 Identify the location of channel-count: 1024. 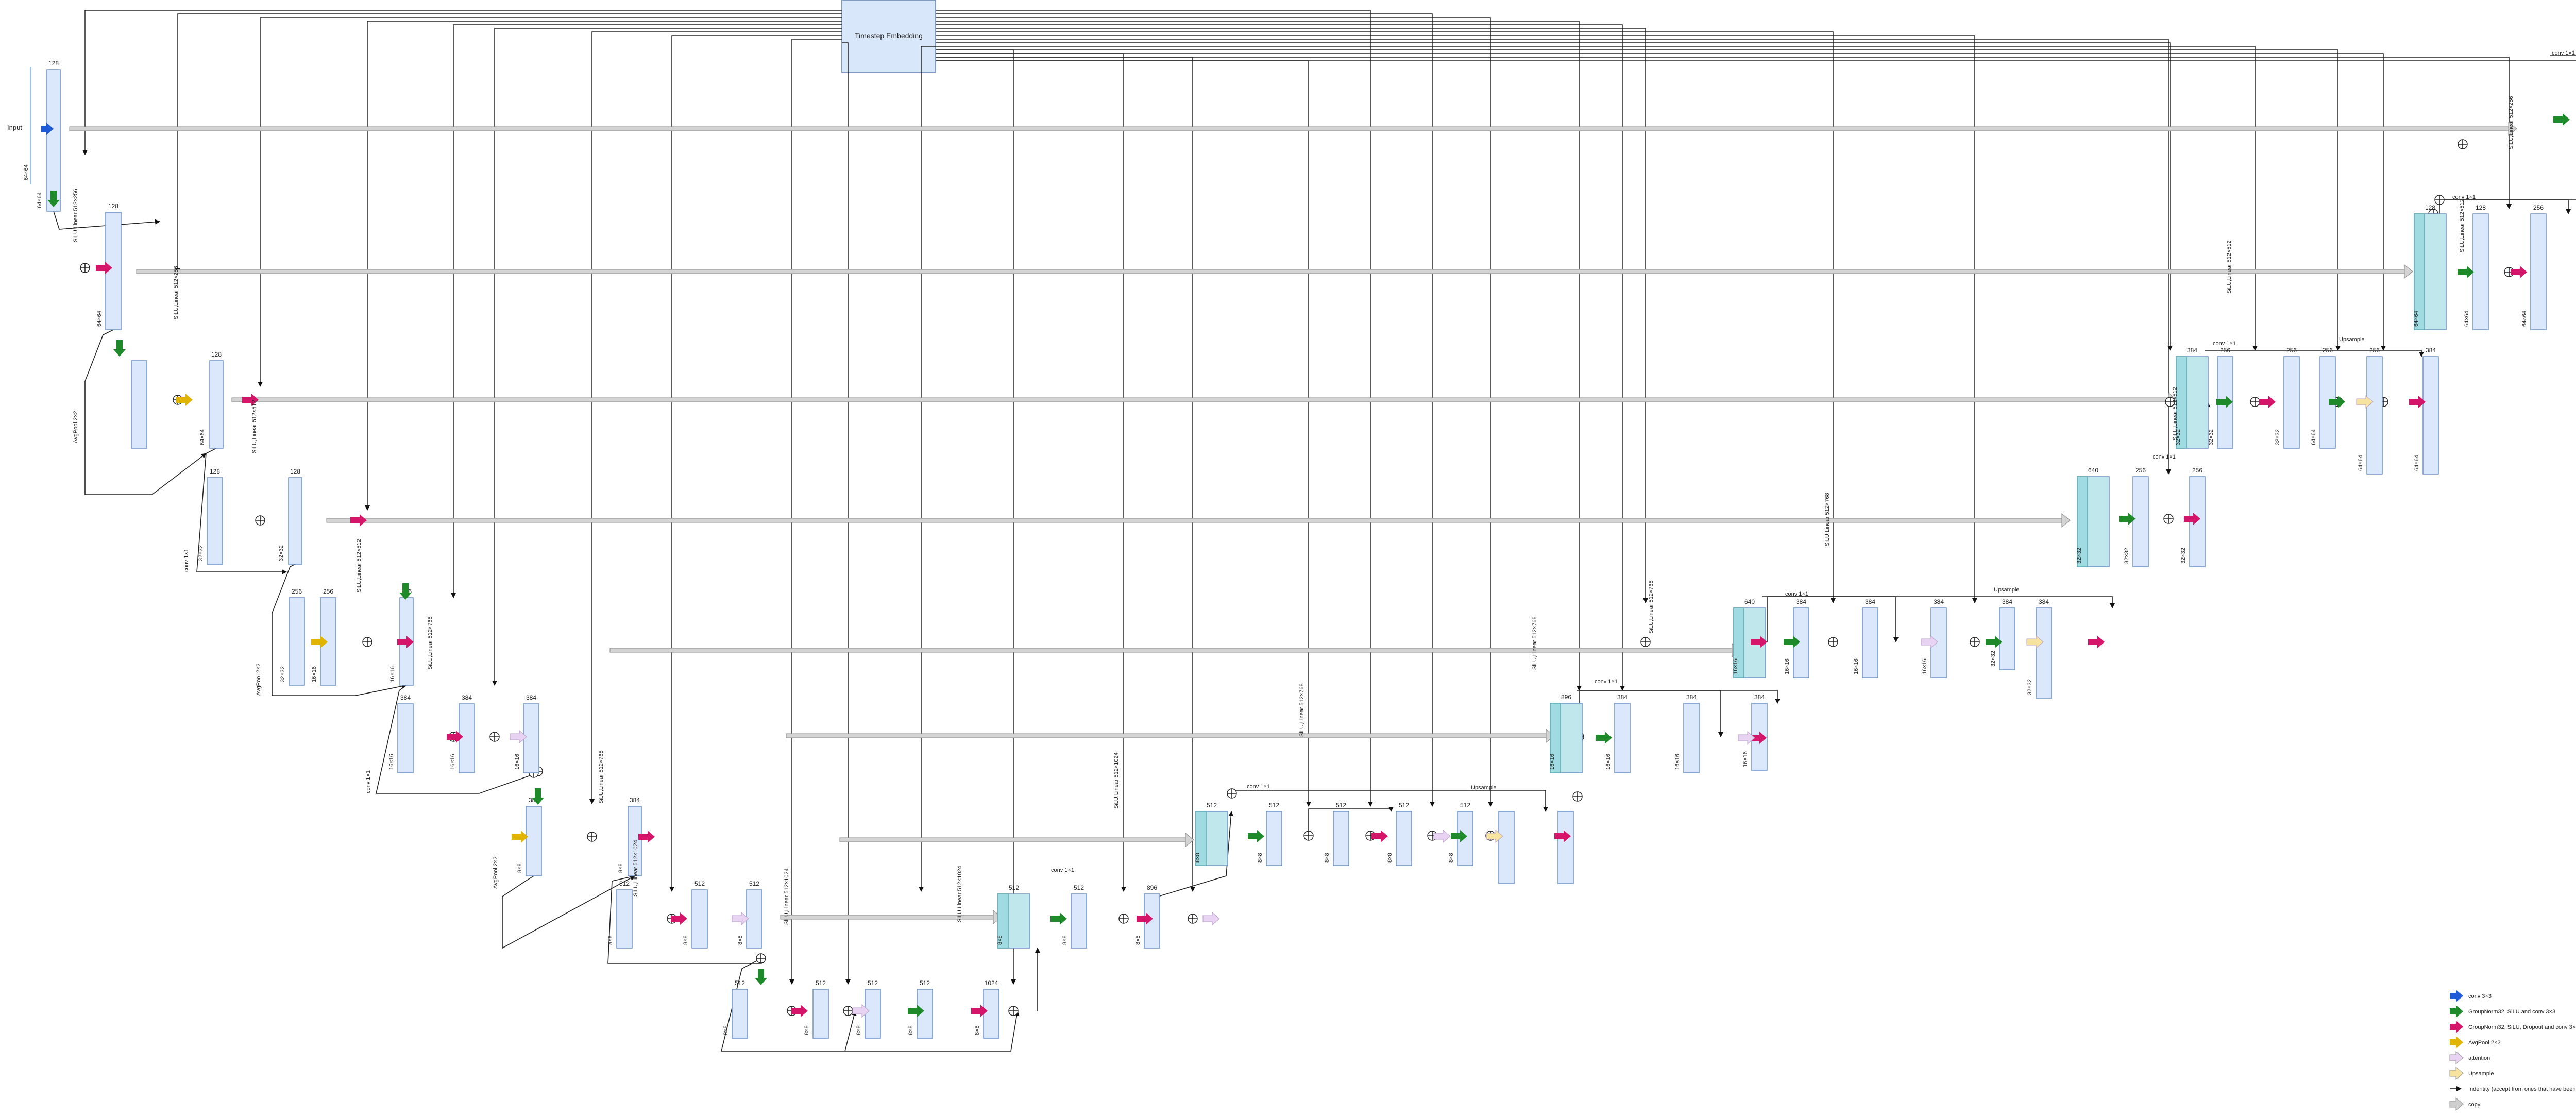
(991, 983).